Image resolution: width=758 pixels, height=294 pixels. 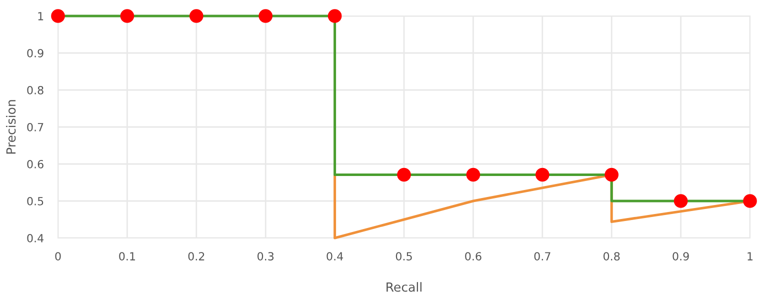 What do you see at coordinates (11, 127) in the screenshot?
I see `y-axis-title: Precision` at bounding box center [11, 127].